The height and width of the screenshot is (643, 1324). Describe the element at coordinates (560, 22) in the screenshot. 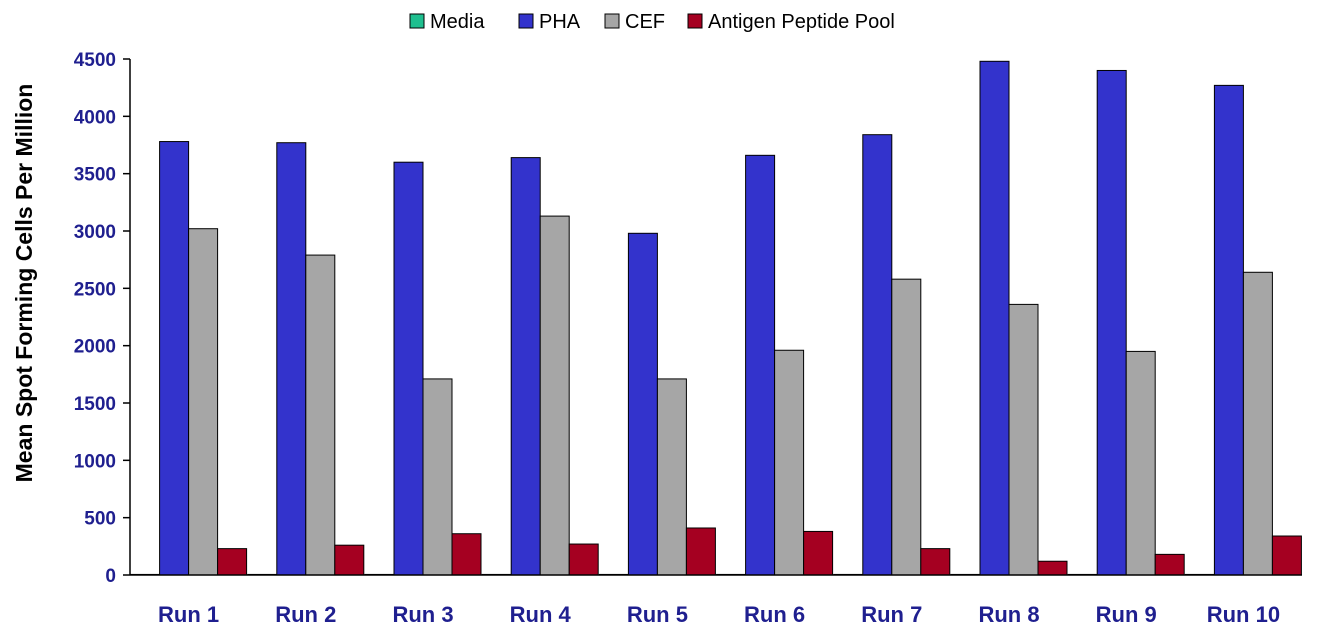

I see `legend-entry-label: PHA` at that location.